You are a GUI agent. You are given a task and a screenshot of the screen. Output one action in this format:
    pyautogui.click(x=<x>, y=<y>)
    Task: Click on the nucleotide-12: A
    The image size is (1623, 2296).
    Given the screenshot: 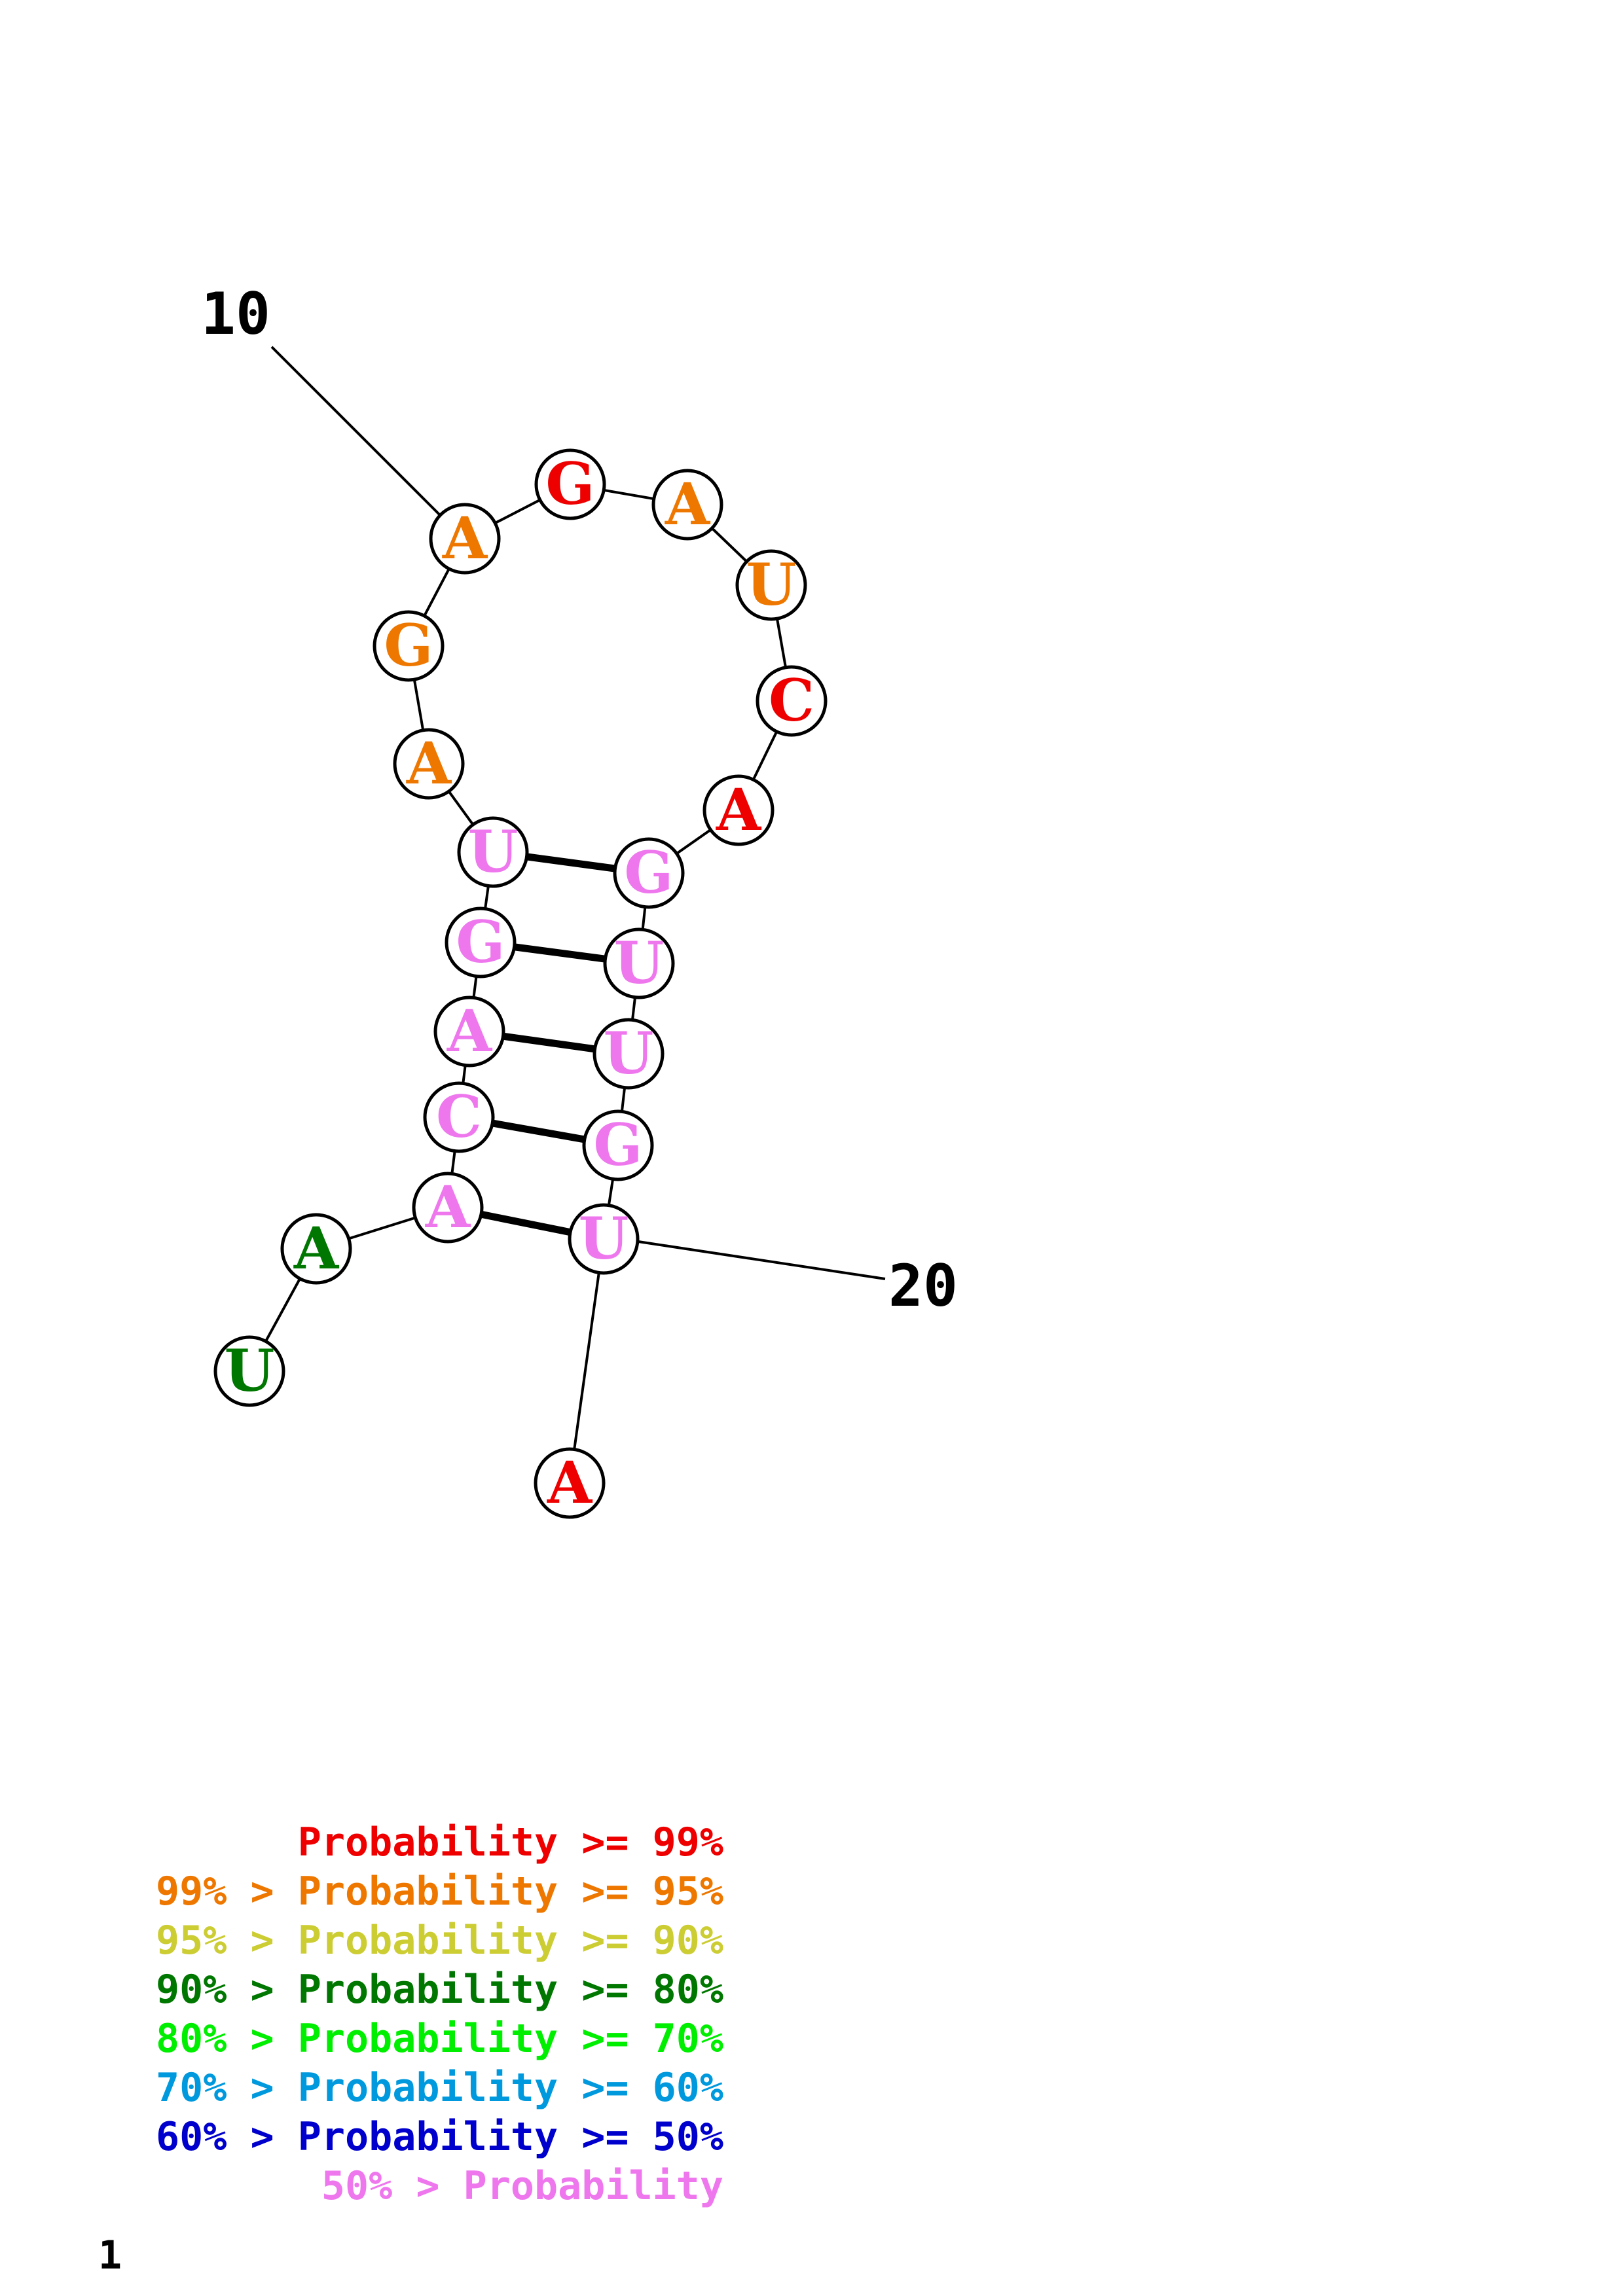 What is the action you would take?
    pyautogui.click(x=687, y=505)
    